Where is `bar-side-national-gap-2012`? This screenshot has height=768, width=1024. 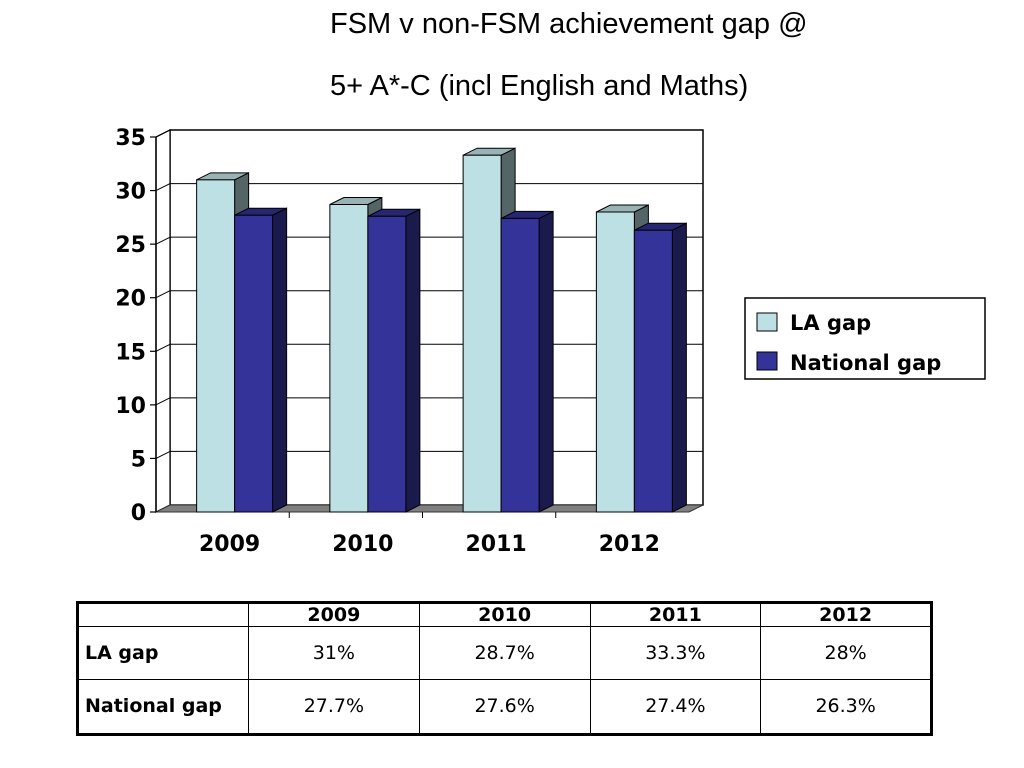 bar-side-national-gap-2012 is located at coordinates (679, 367).